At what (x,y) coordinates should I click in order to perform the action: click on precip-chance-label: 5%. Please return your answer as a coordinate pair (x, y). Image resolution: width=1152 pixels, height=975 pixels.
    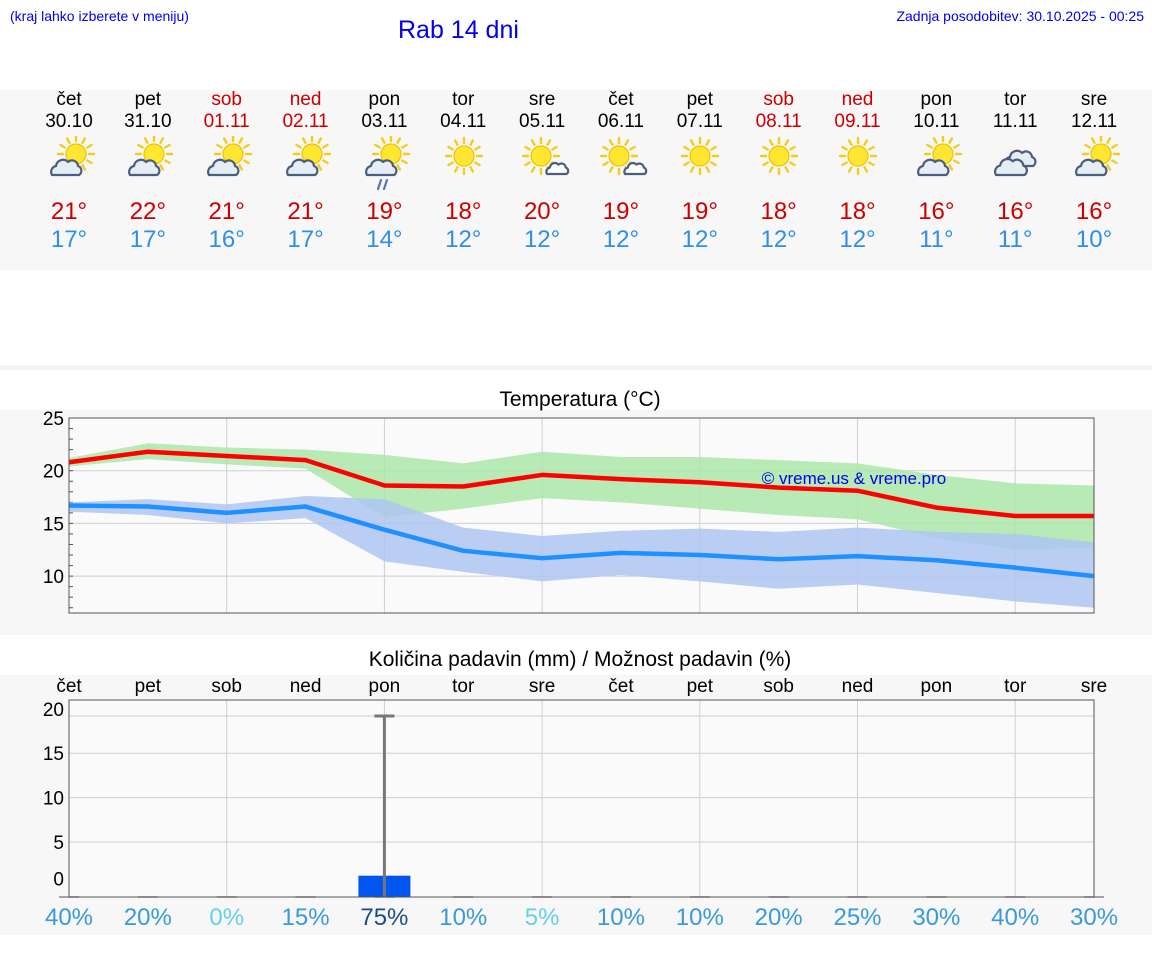
    Looking at the image, I should click on (542, 917).